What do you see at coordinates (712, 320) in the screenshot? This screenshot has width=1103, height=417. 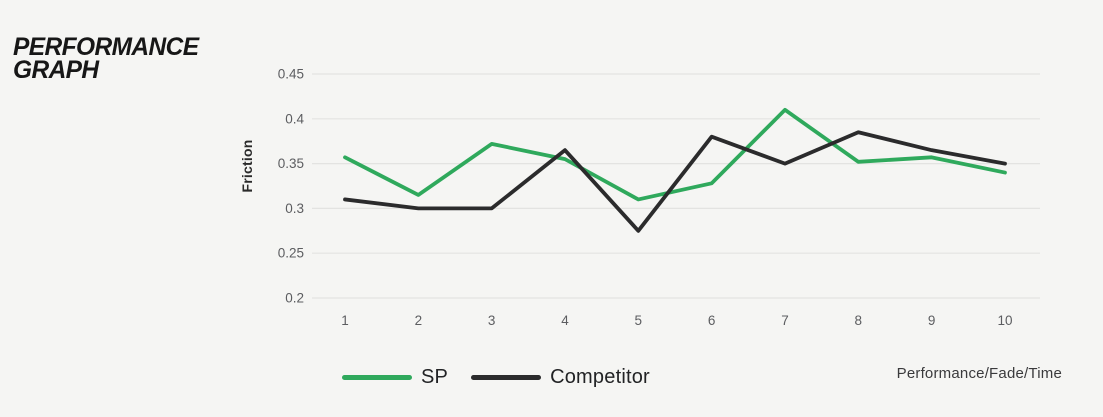 I see `x-tick-label: 6` at bounding box center [712, 320].